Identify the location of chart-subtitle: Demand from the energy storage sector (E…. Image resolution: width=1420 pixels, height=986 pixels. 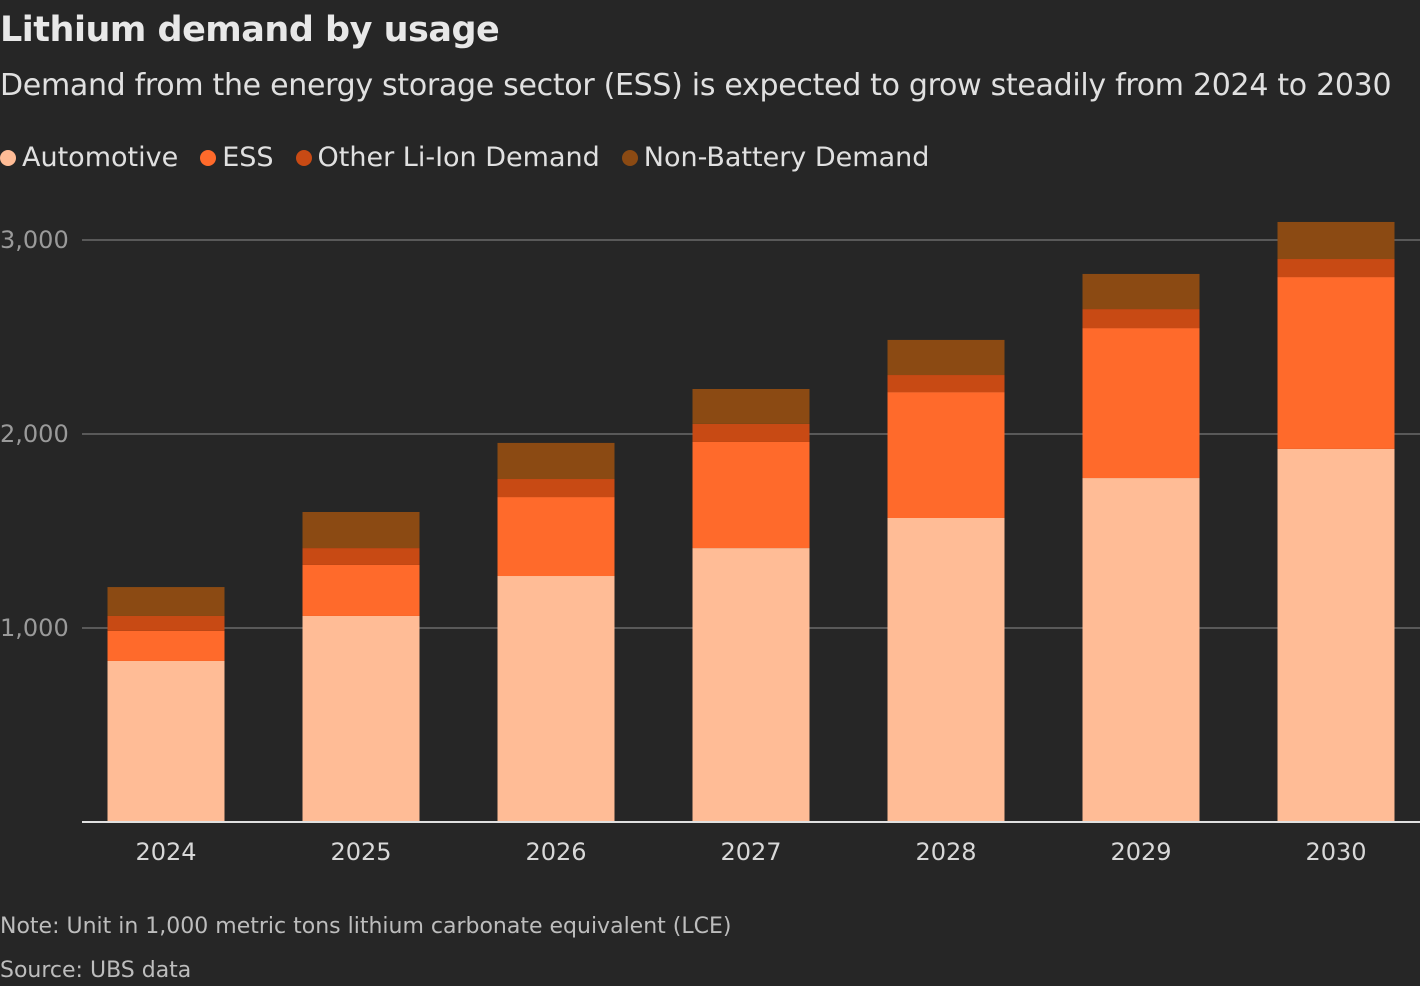
(696, 85).